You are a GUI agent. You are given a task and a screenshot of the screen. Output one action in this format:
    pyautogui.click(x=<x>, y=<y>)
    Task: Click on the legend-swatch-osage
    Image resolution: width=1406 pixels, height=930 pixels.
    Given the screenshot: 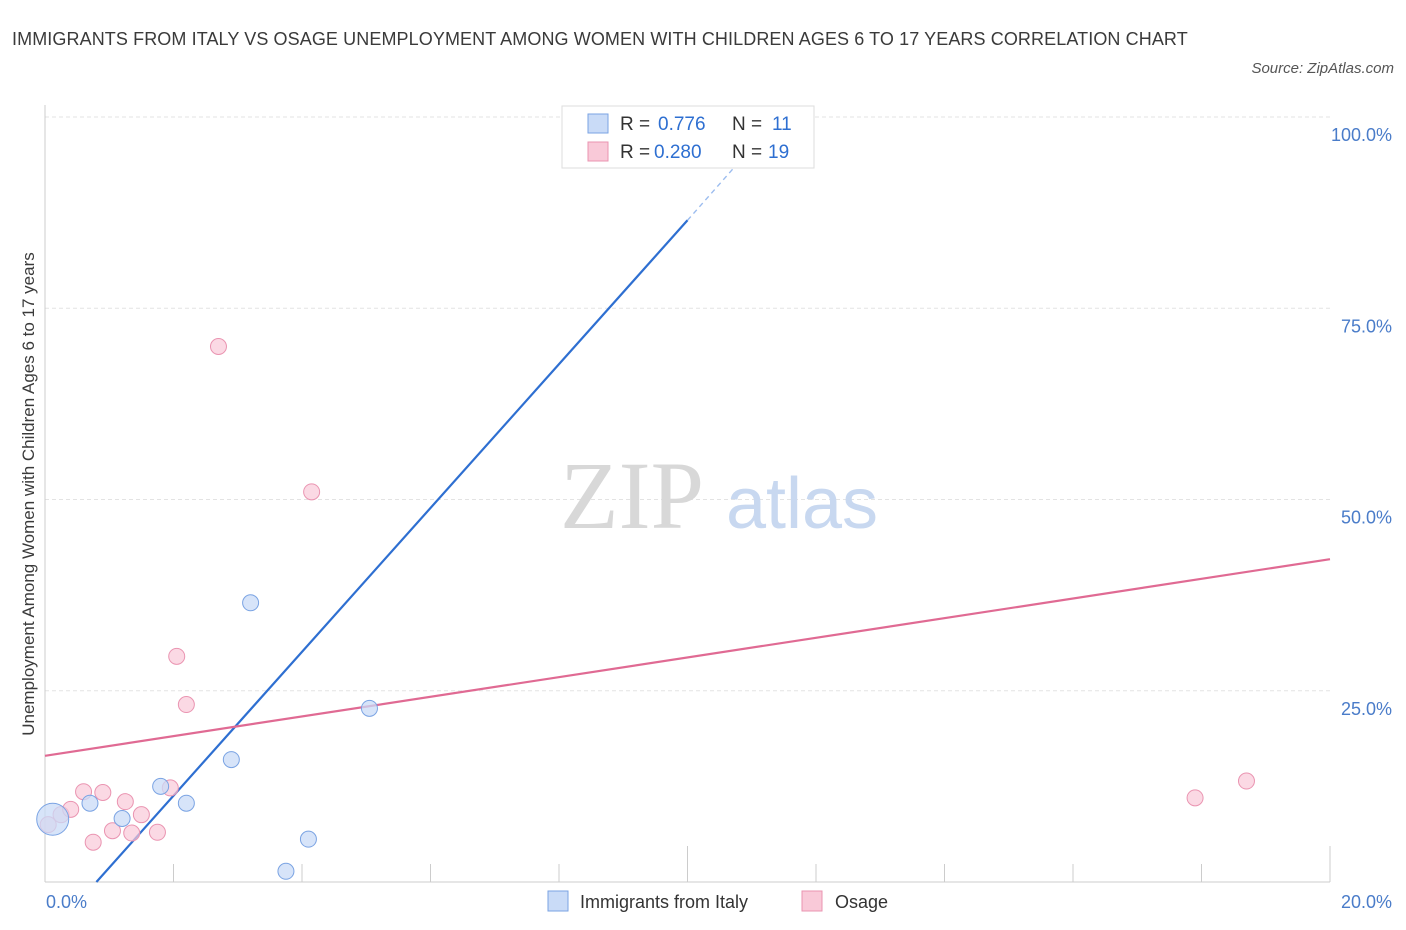 What is the action you would take?
    pyautogui.click(x=598, y=151)
    